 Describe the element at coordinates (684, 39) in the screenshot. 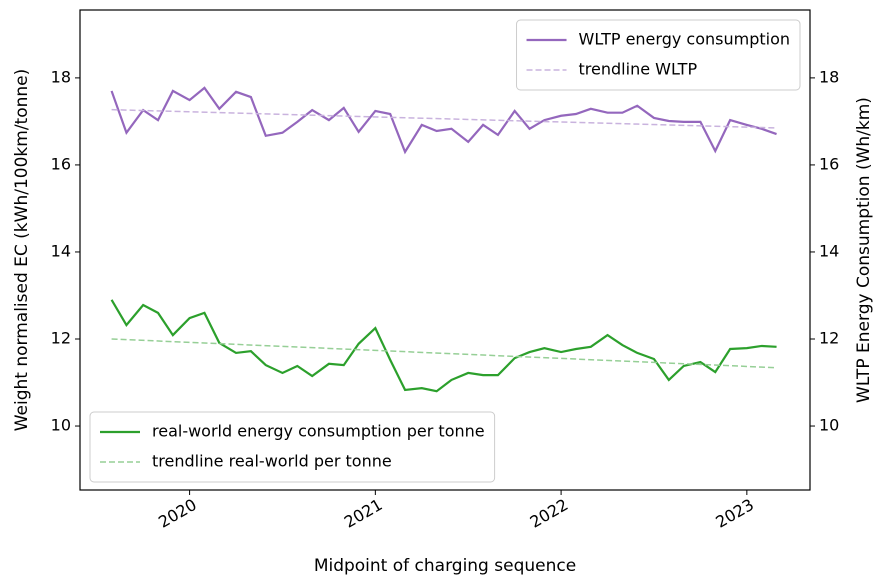

I see `legend-label: WLTP energy consumption` at that location.